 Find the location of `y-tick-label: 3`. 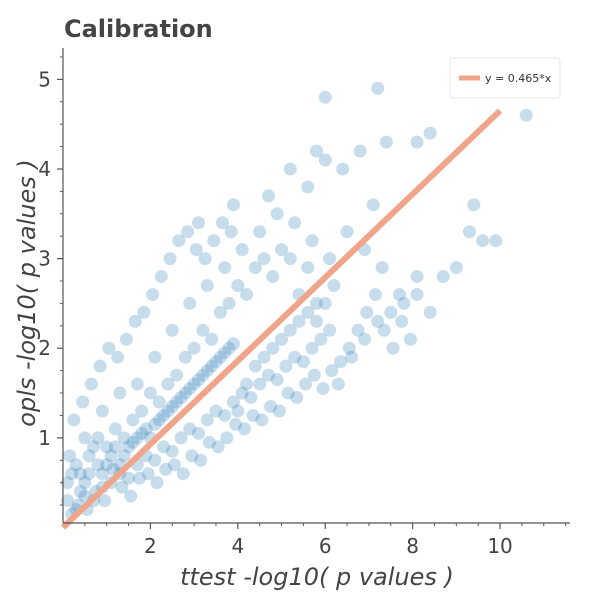

y-tick-label: 3 is located at coordinates (44, 259).